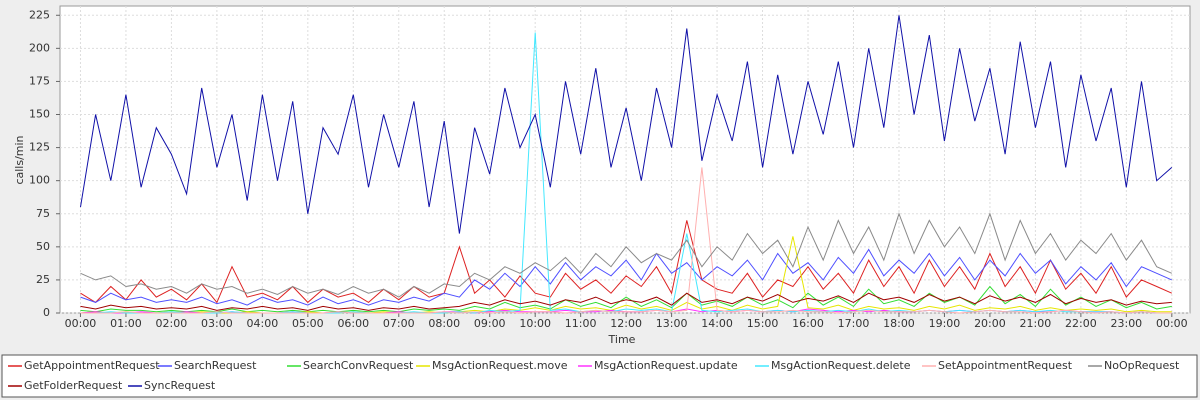 This screenshot has height=400, width=1200. What do you see at coordinates (73, 385) in the screenshot?
I see `legend-label: GetFolderRequest` at bounding box center [73, 385].